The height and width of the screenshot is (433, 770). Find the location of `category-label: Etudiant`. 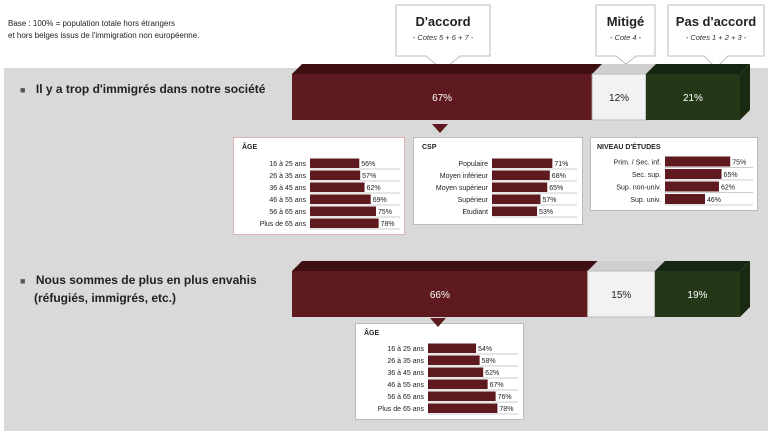

category-label: Etudiant is located at coordinates (475, 212).